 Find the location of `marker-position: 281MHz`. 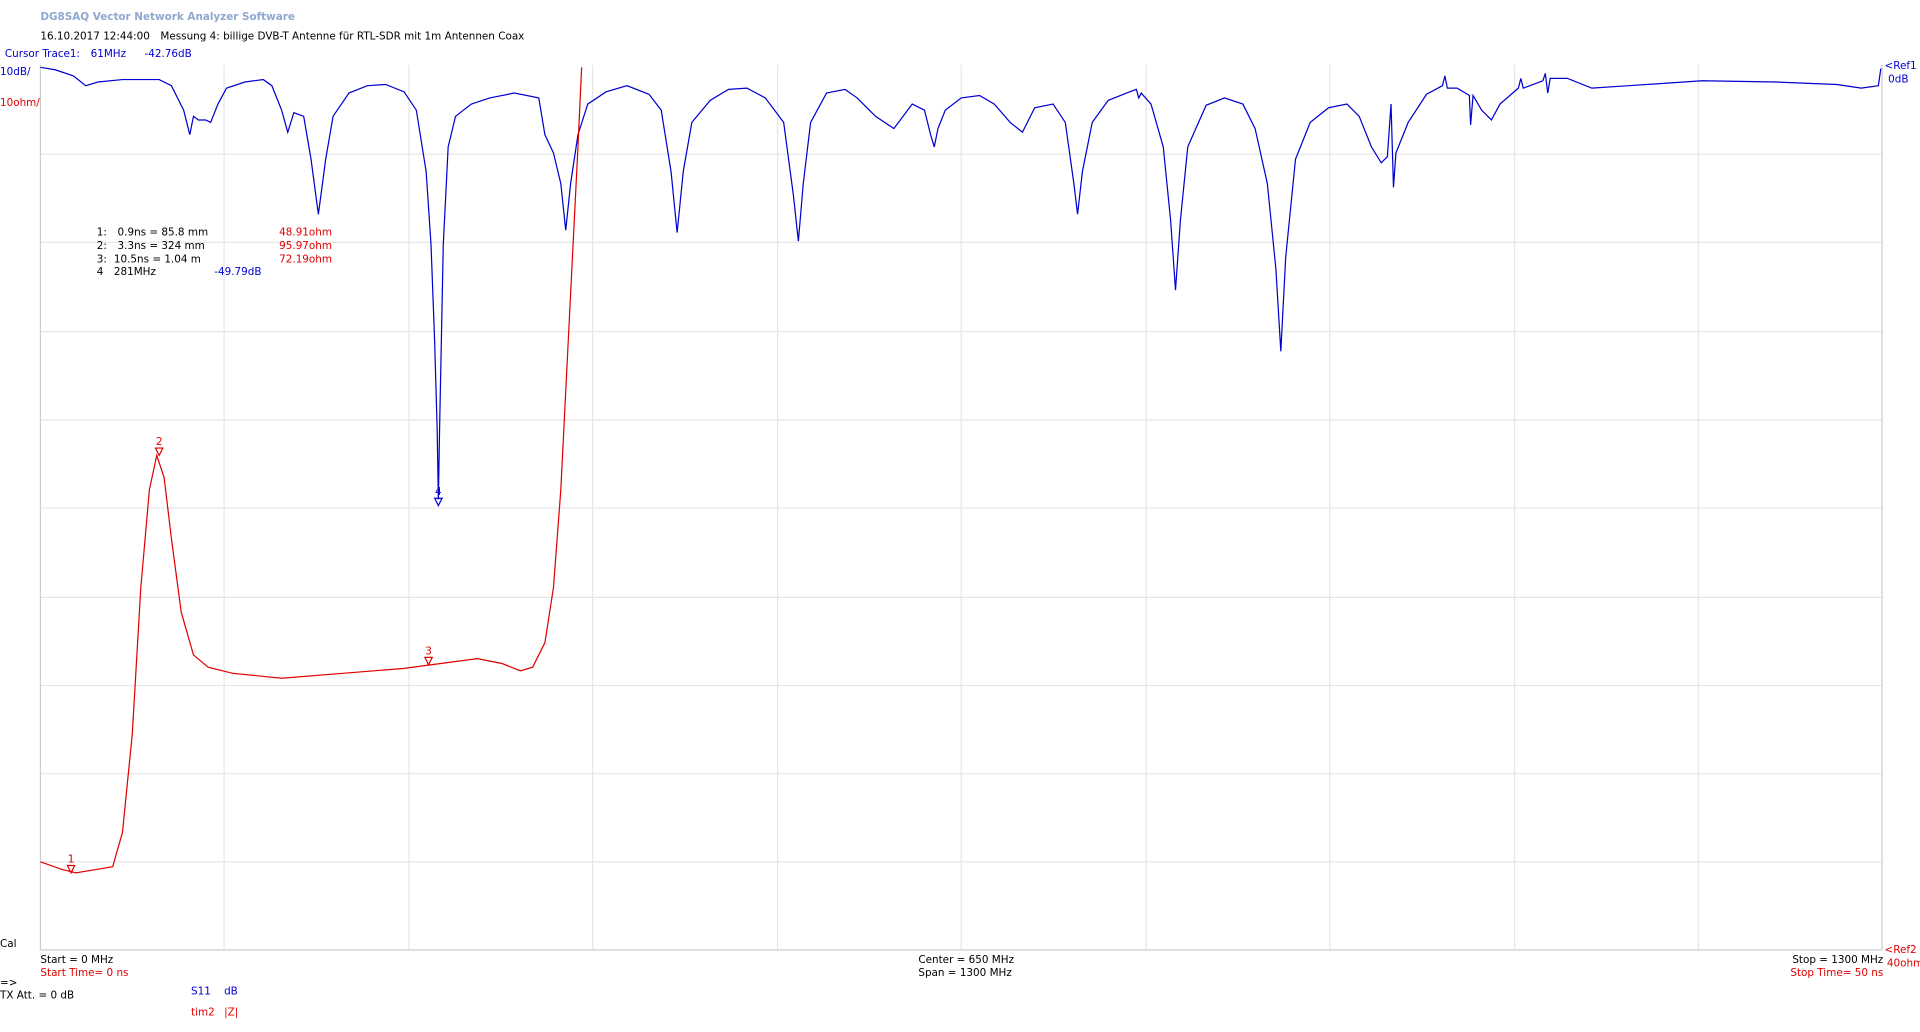

marker-position: 281MHz is located at coordinates (135, 272).